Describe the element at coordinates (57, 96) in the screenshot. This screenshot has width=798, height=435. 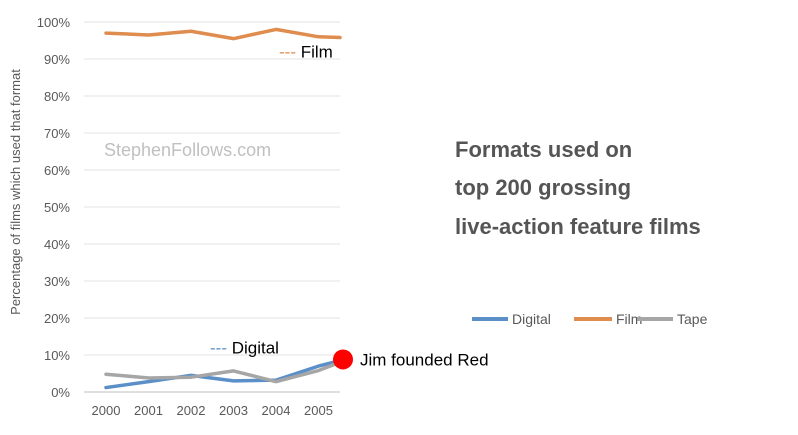
I see `y-tick-label: 80%` at that location.